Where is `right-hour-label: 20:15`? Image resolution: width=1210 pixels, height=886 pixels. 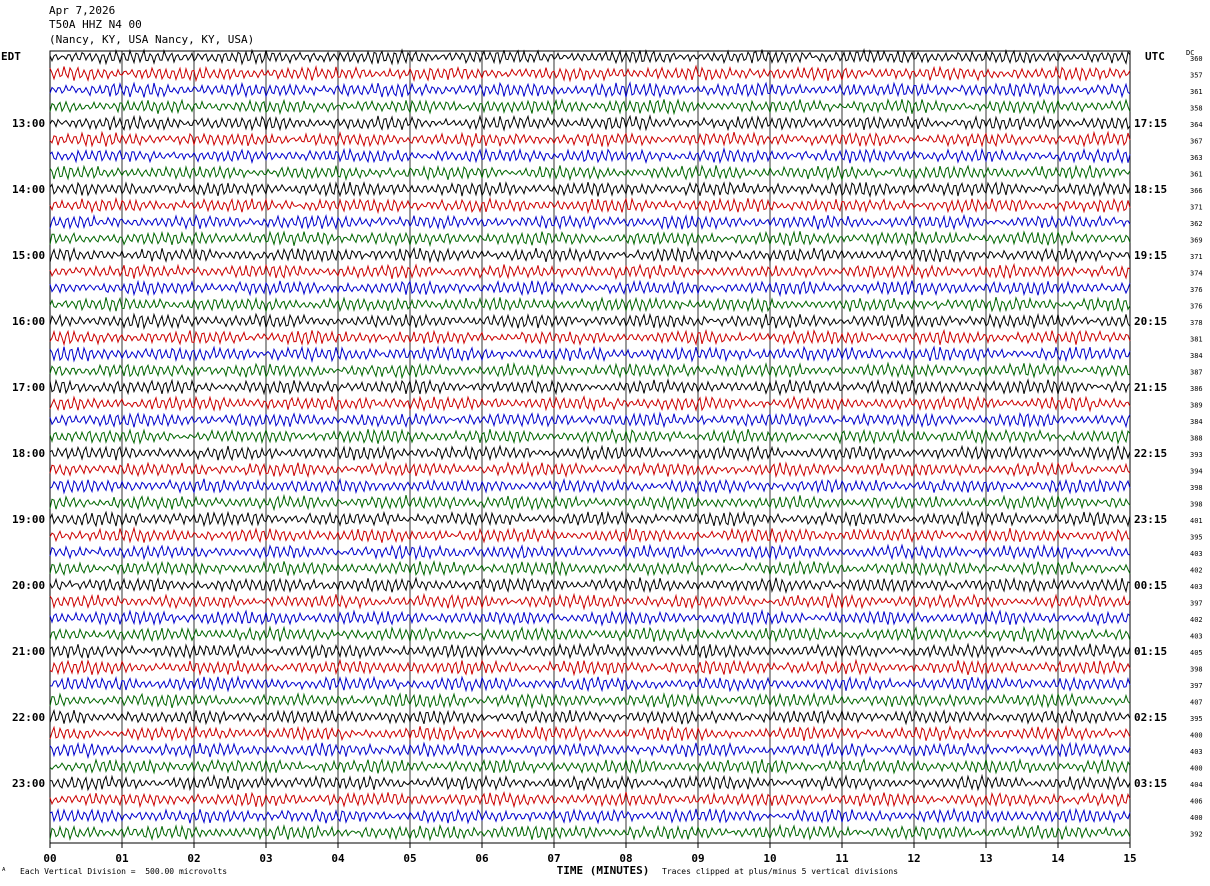 right-hour-label: 20:15 is located at coordinates (1150, 321).